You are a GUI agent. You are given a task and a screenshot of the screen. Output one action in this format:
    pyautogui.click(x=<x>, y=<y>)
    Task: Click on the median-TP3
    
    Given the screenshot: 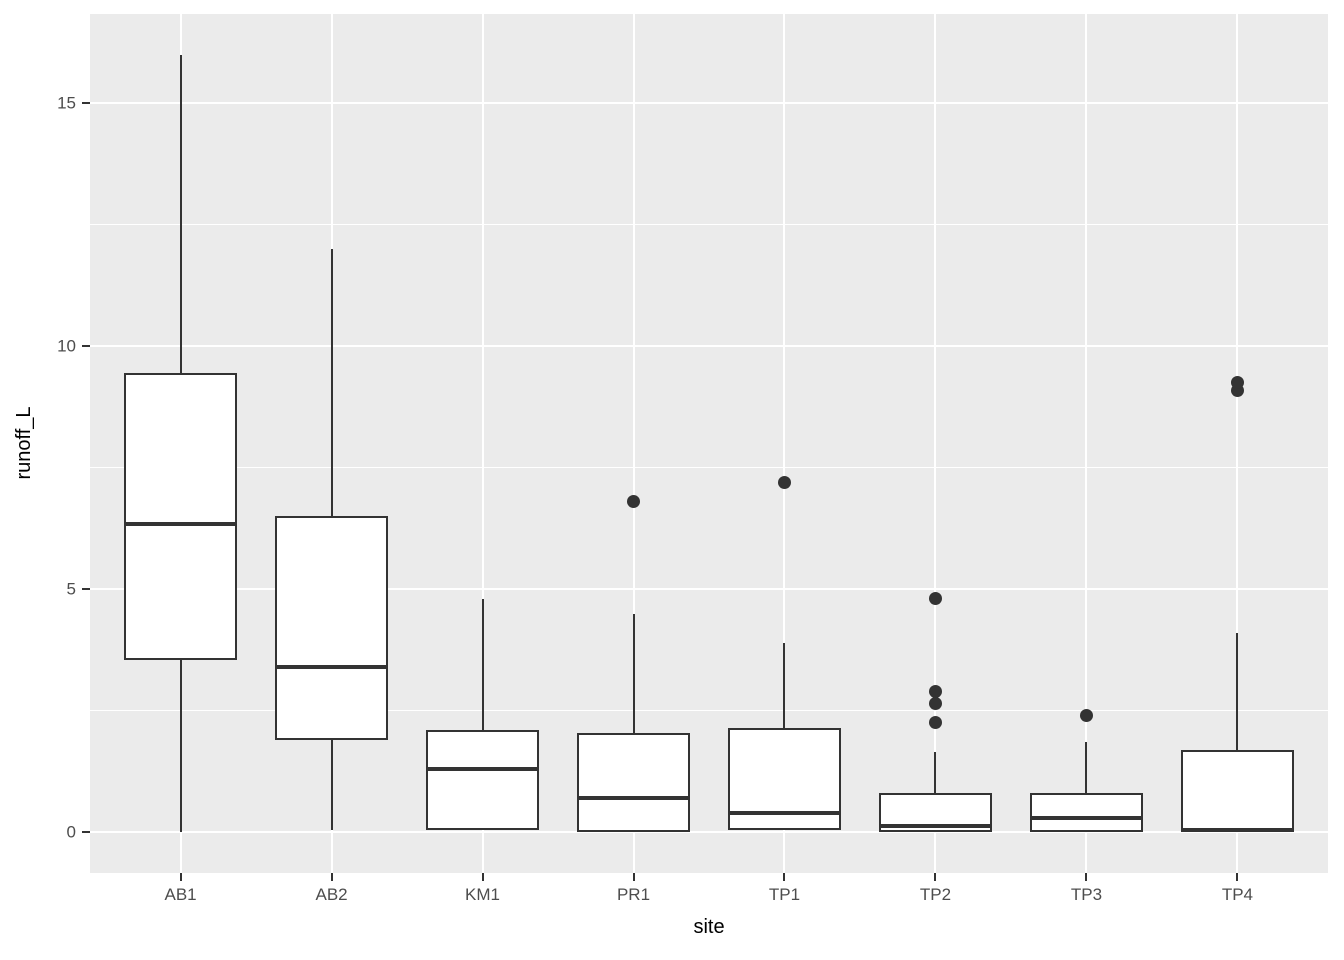 What is the action you would take?
    pyautogui.click(x=1086, y=817)
    